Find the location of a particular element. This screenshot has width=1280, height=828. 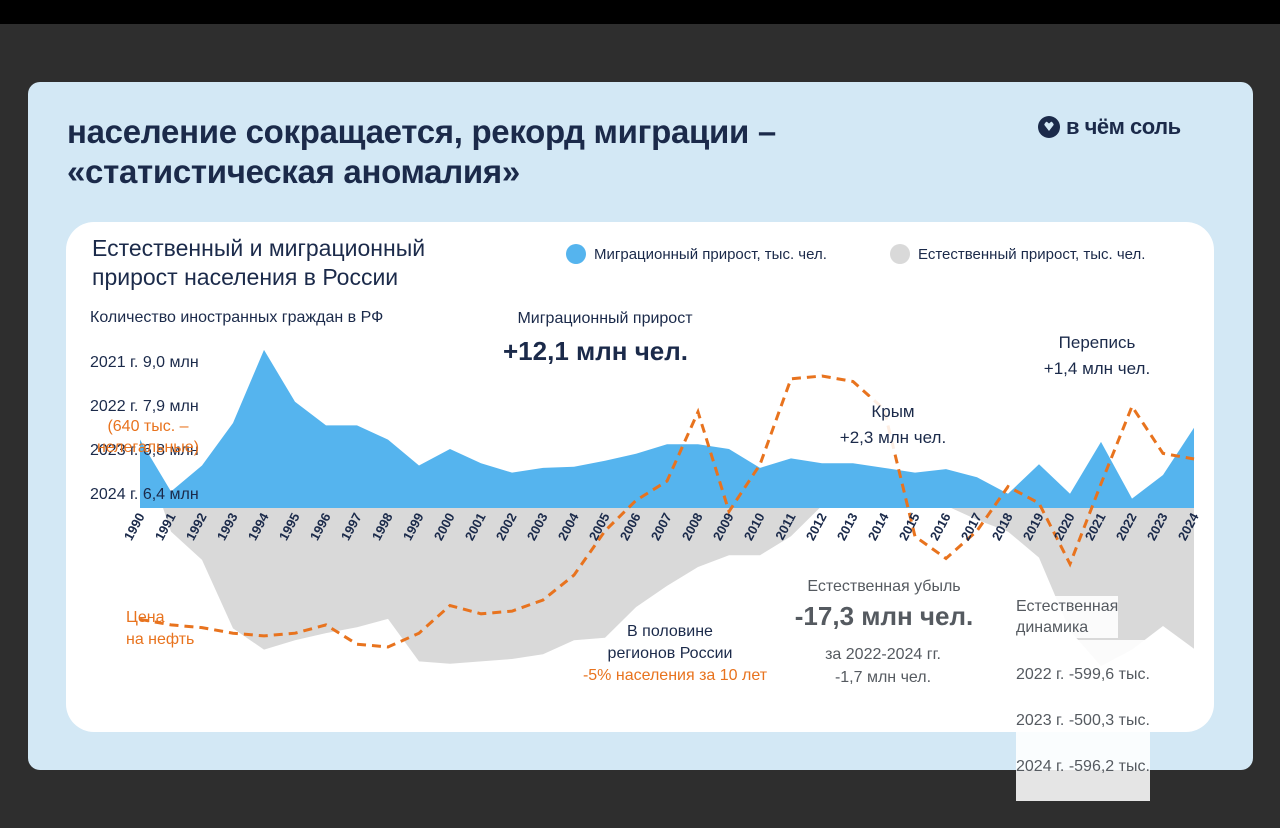

legend-dot-migration is located at coordinates (576, 254).